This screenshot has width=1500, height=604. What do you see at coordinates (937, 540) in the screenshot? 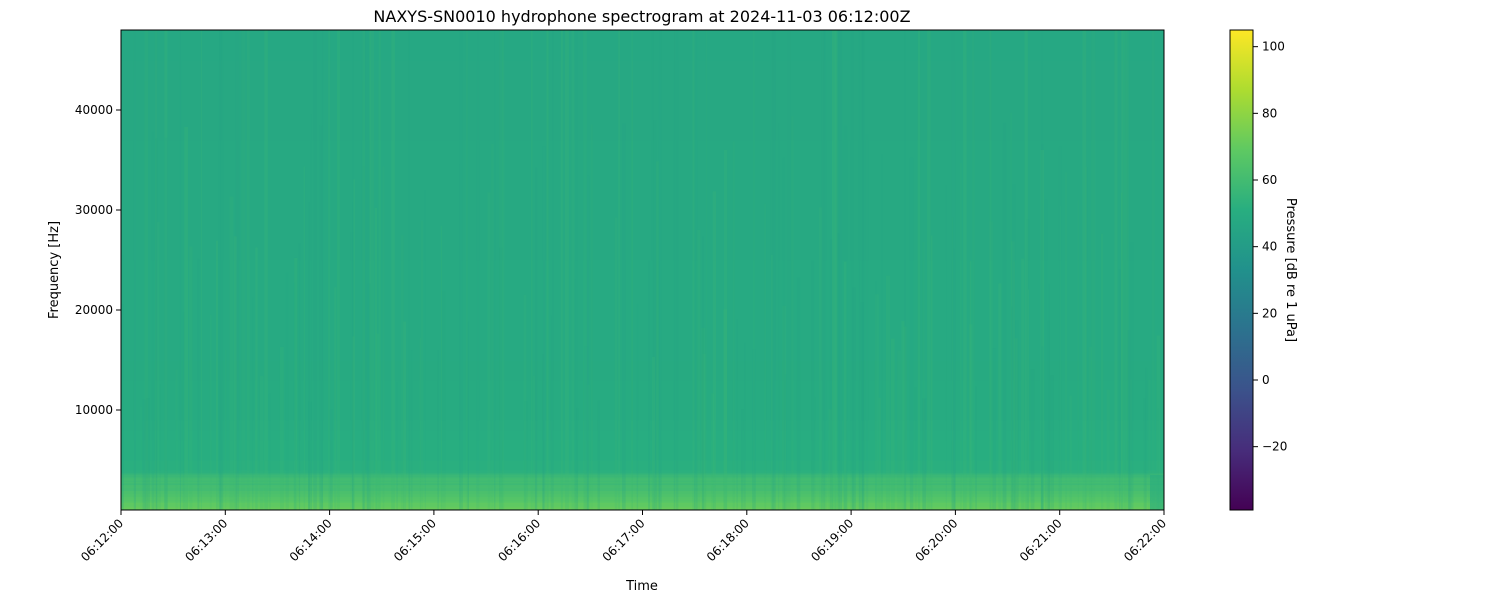
I see `x-tick-label: 06:20:00` at bounding box center [937, 540].